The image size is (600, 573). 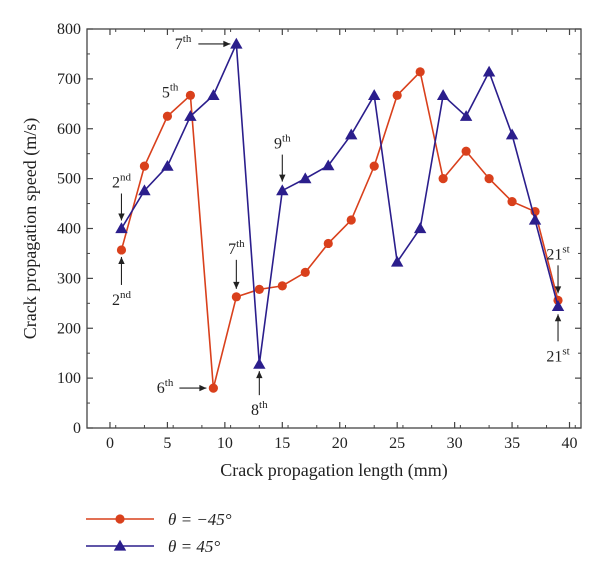 What do you see at coordinates (340, 443) in the screenshot?
I see `x-tick-label: 20` at bounding box center [340, 443].